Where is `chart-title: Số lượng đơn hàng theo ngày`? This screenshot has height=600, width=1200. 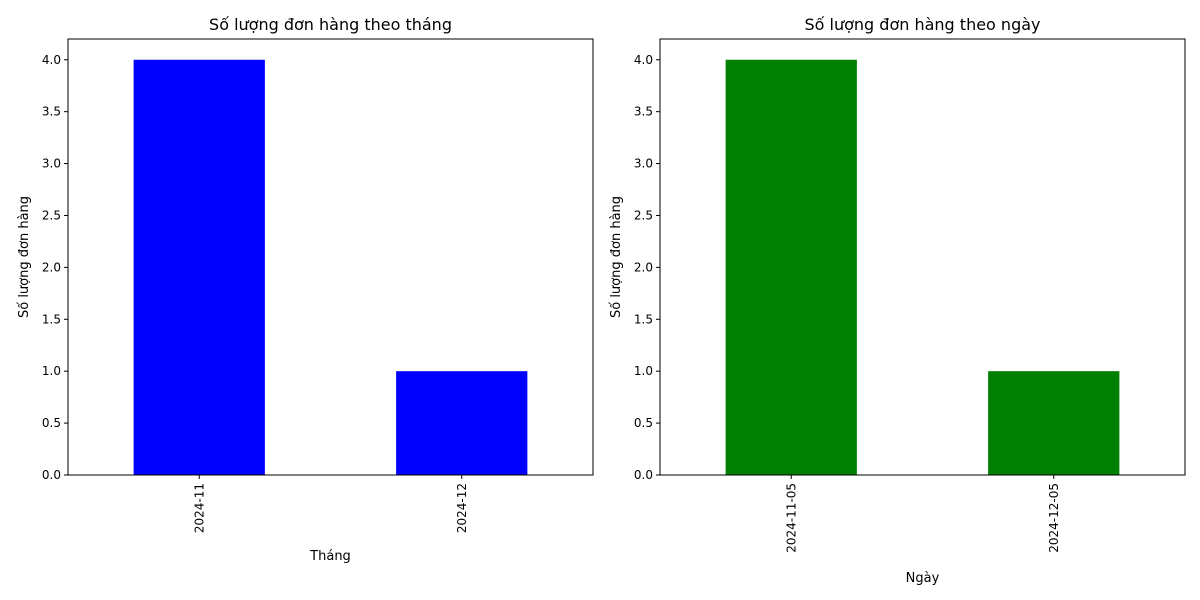
chart-title: Số lượng đơn hàng theo ngày is located at coordinates (923, 24).